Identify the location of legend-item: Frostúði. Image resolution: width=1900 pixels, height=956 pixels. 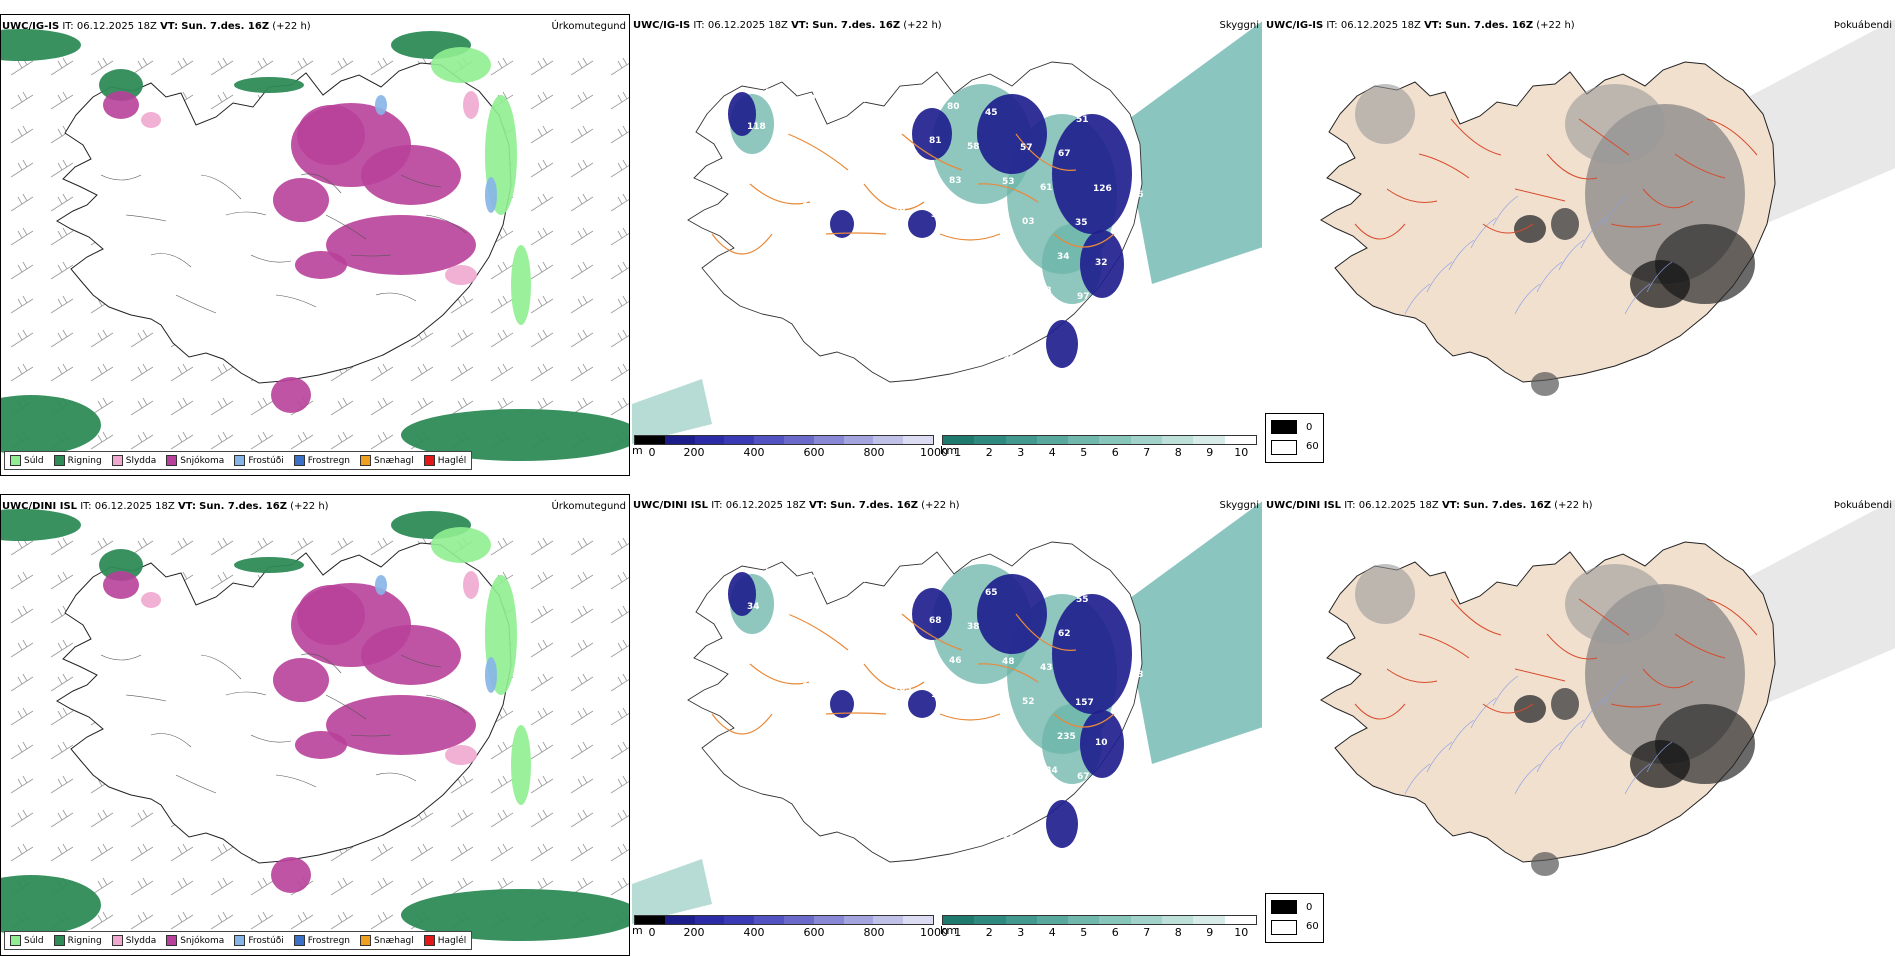
(259, 460).